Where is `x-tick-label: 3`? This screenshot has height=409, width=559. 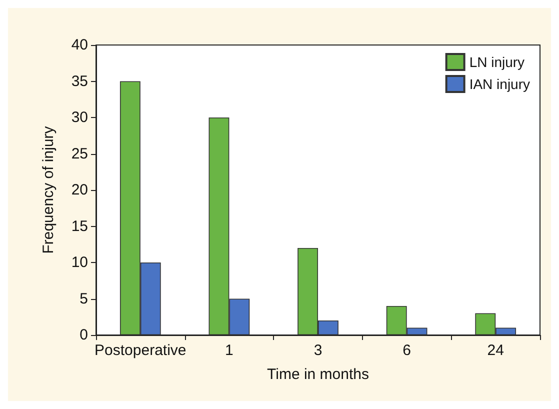
x-tick-label: 3 is located at coordinates (318, 350).